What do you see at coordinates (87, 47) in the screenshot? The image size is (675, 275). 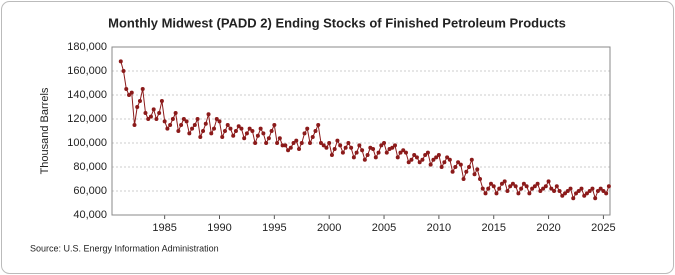 I see `y-tick-label: 180,000` at bounding box center [87, 47].